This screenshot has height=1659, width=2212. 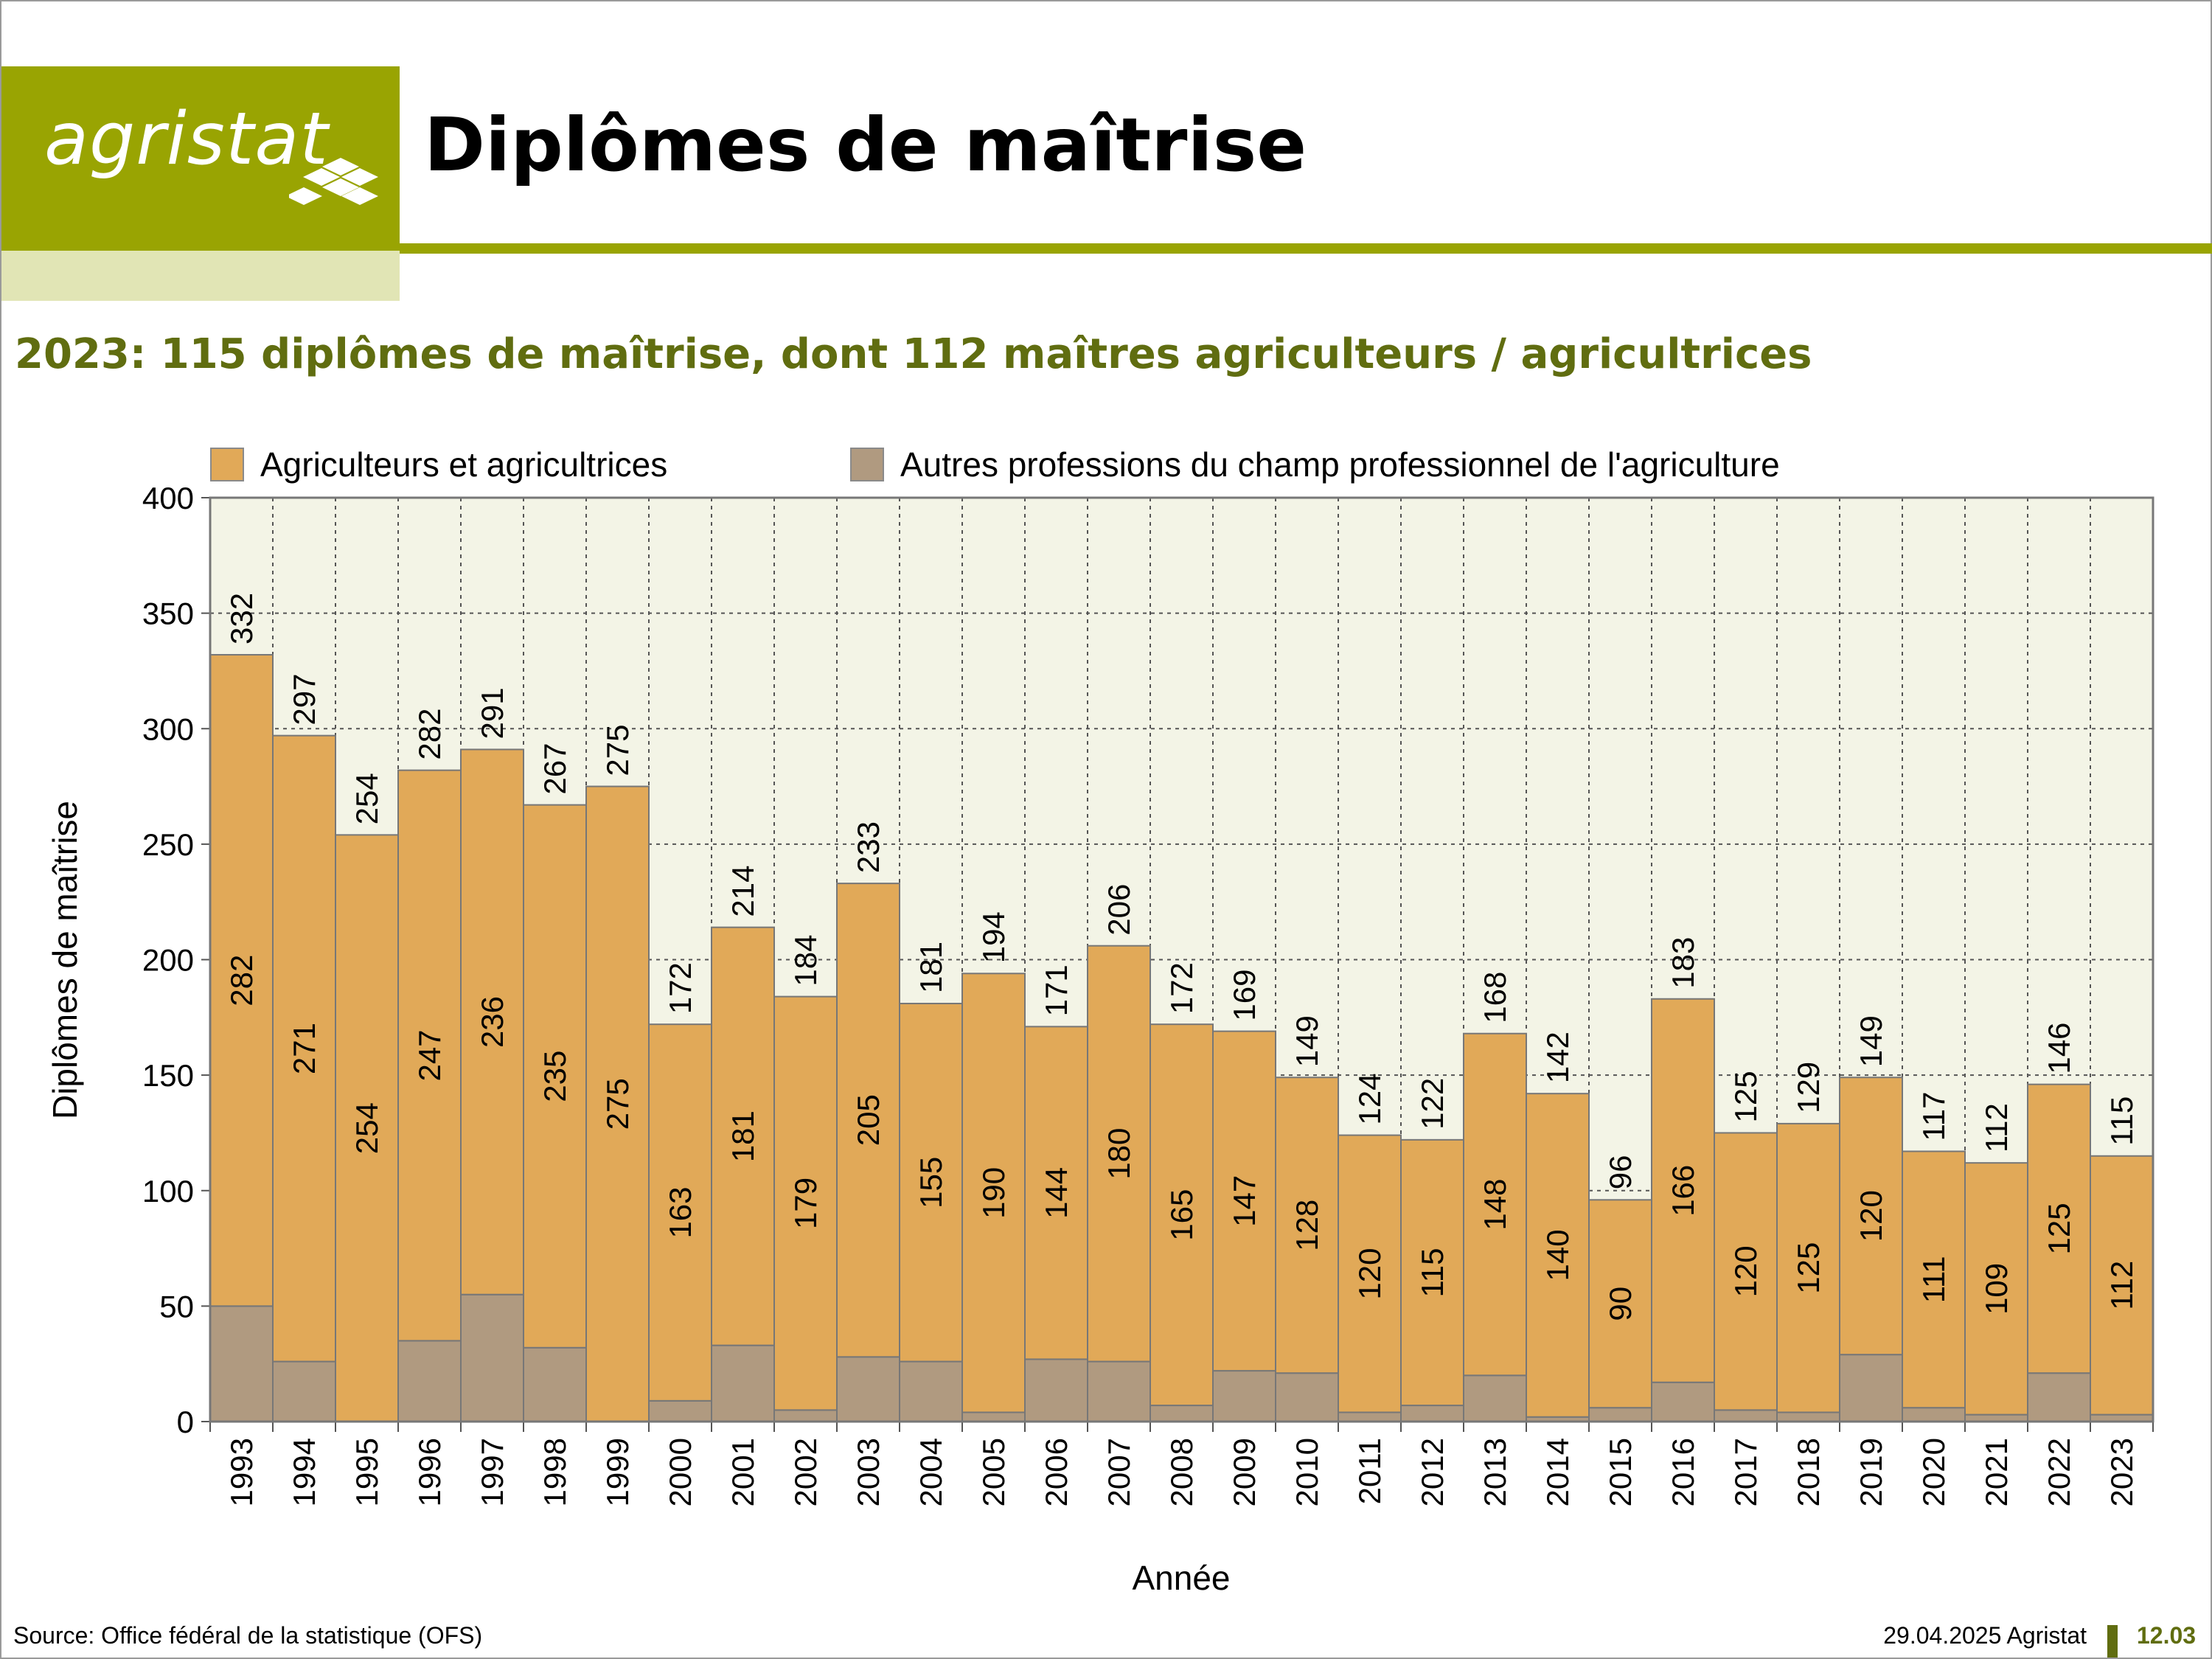 I want to click on x-tick-label: 1998, so click(x=555, y=1472).